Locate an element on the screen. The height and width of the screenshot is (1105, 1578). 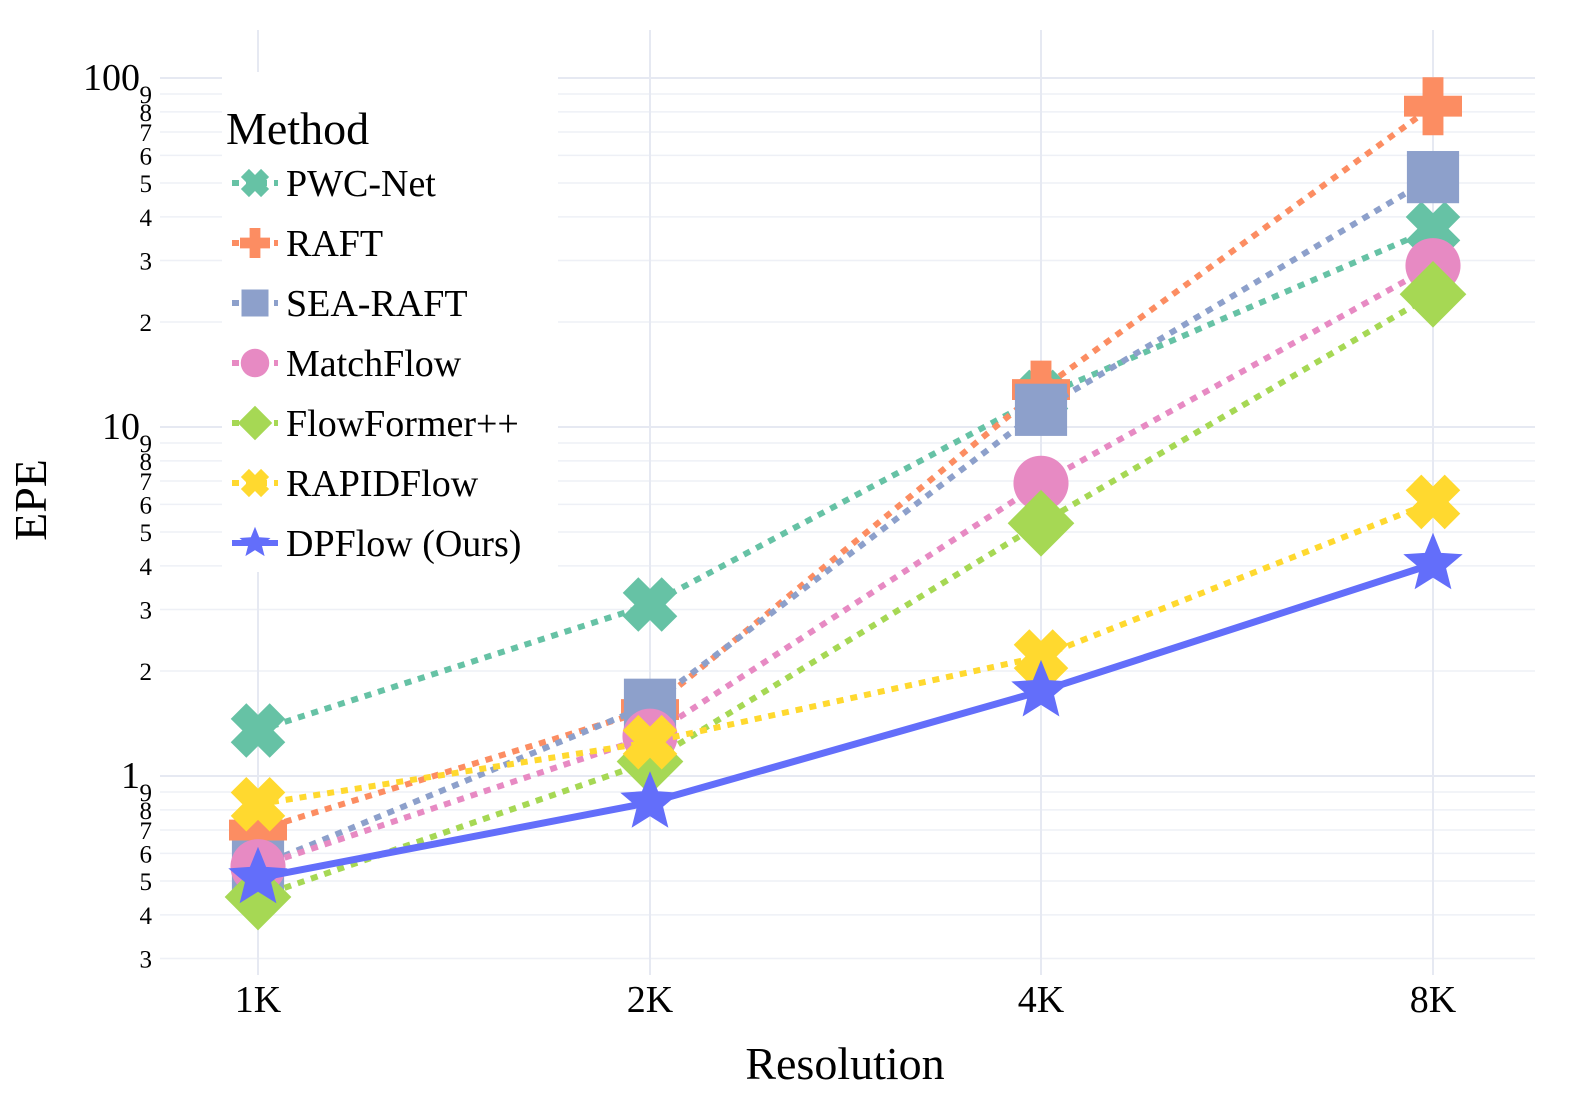
legend-background is located at coordinates (390, 322).